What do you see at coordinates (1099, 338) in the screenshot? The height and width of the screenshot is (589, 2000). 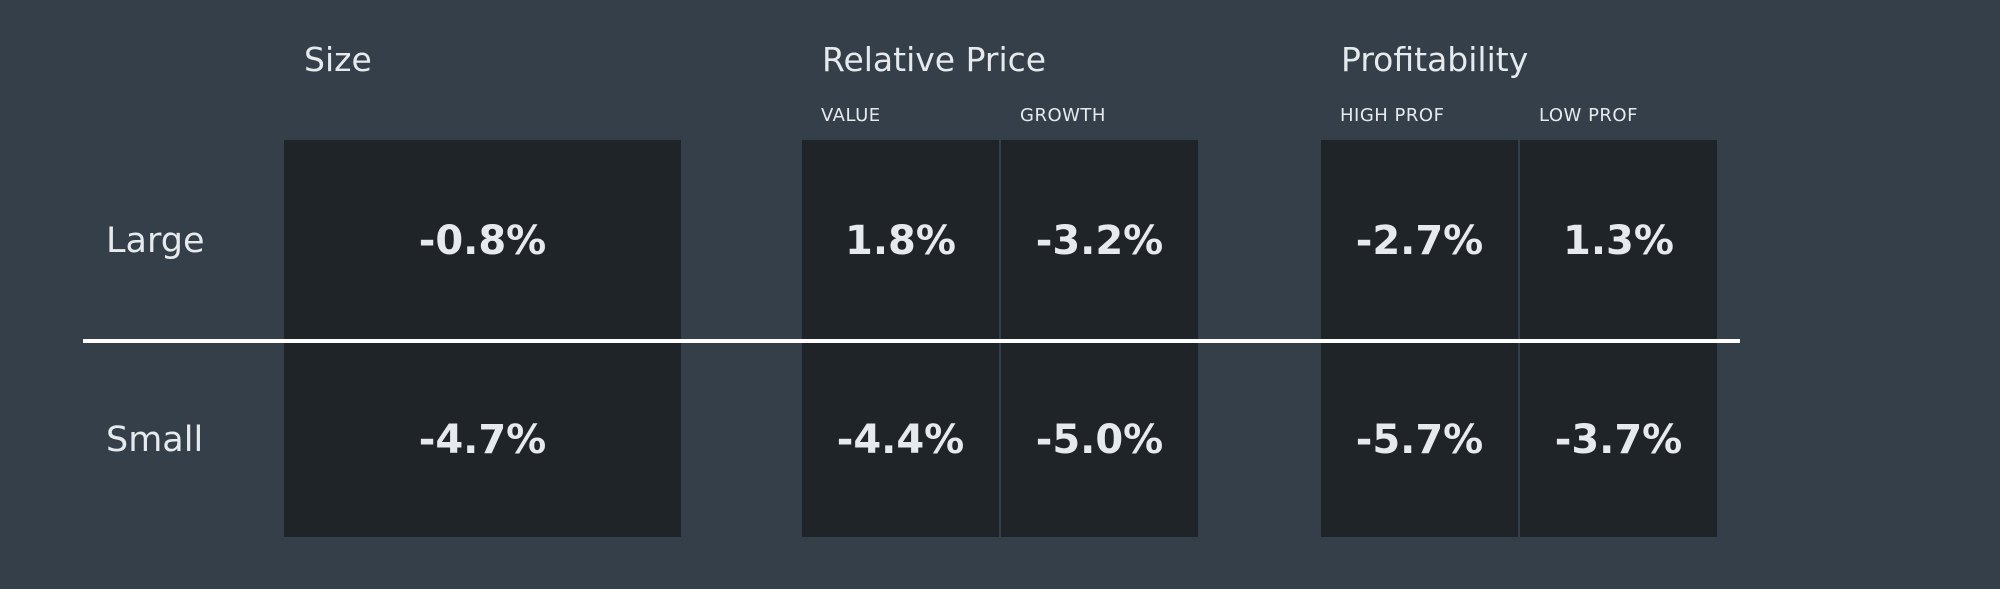 I see `cell-column: -3.2% -5.0%` at bounding box center [1099, 338].